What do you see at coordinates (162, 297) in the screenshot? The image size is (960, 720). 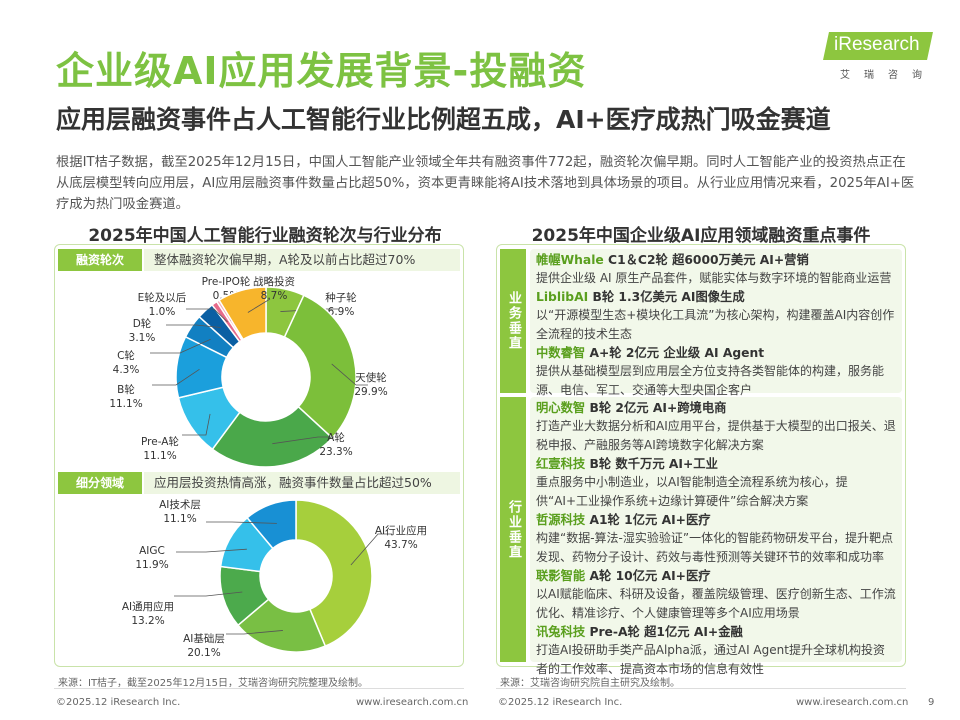 I see `slice-label: E轮及以后` at bounding box center [162, 297].